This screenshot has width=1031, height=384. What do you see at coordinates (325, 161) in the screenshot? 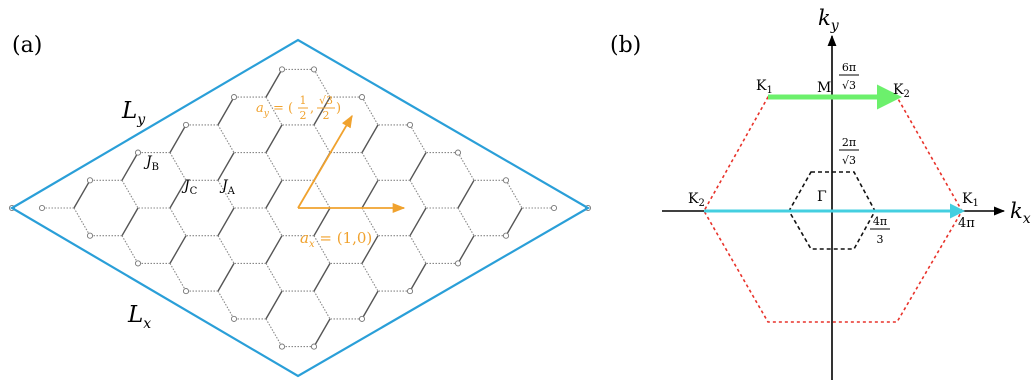
I see `ay-arrow` at bounding box center [325, 161].